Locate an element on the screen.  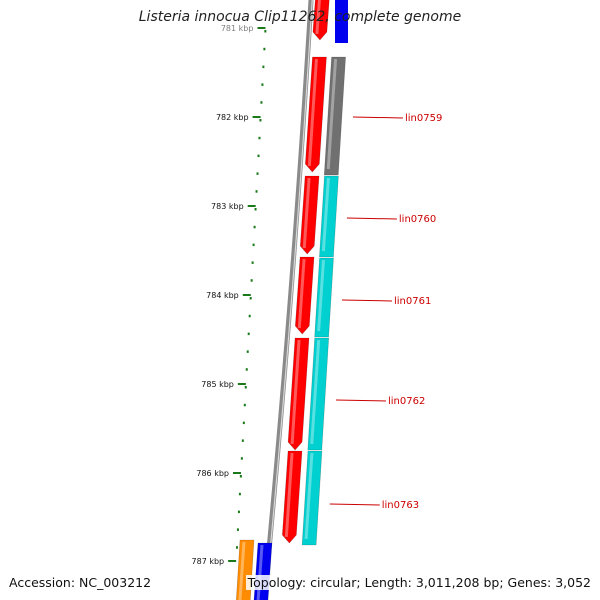
reverse-track-lin0761 is located at coordinates (324, 297).